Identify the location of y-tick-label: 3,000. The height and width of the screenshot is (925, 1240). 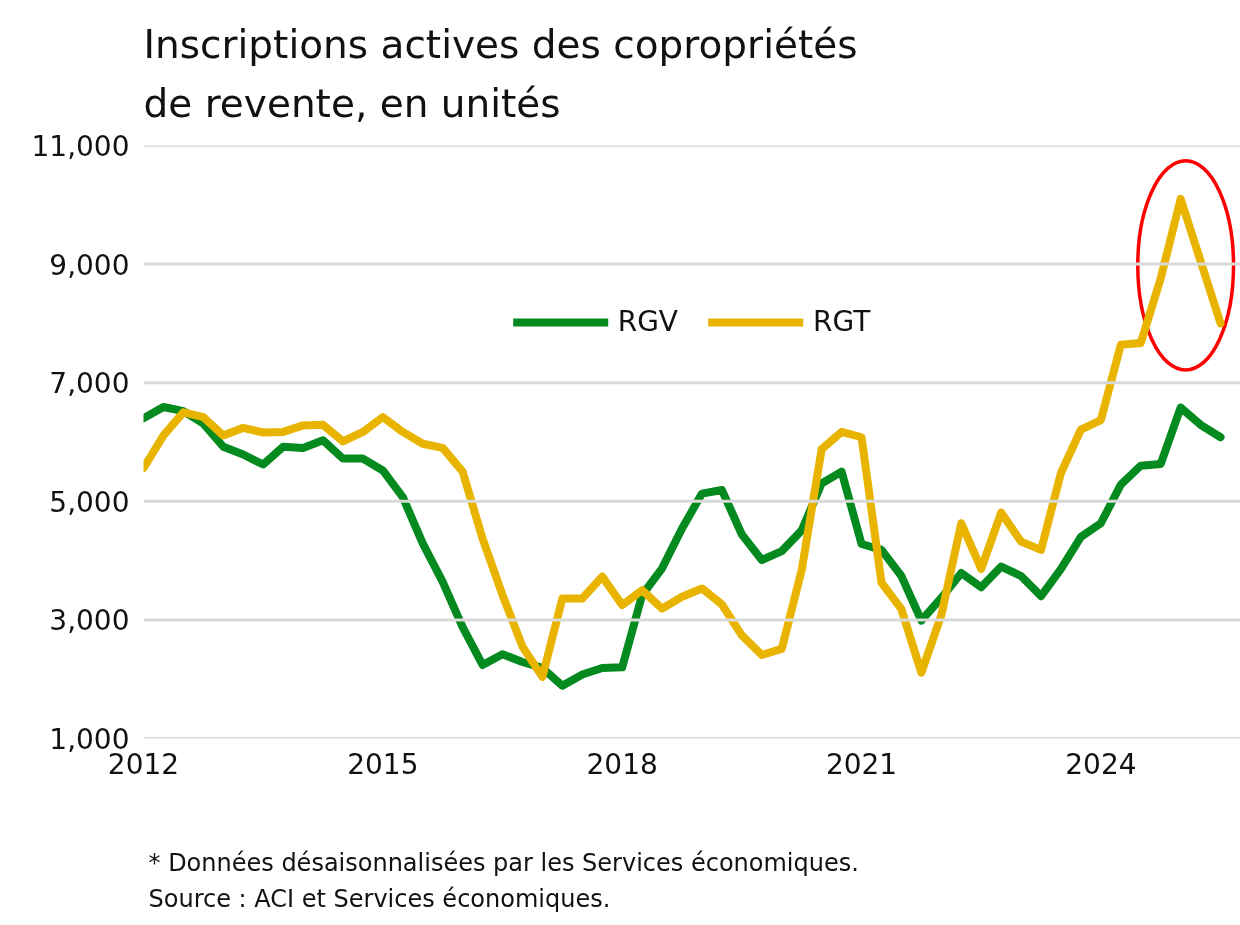
(89, 621).